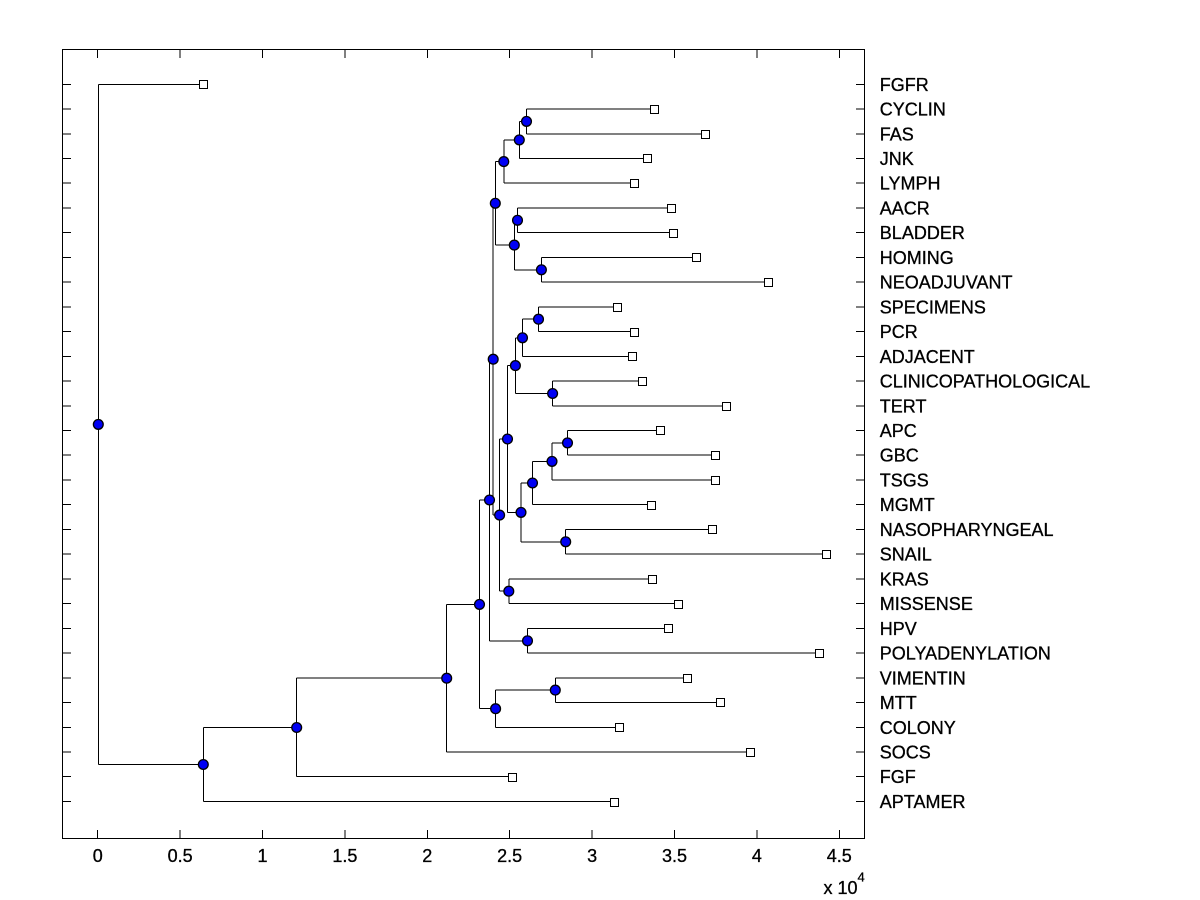 The height and width of the screenshot is (900, 1200). What do you see at coordinates (899, 332) in the screenshot?
I see `svg-text: PCR` at bounding box center [899, 332].